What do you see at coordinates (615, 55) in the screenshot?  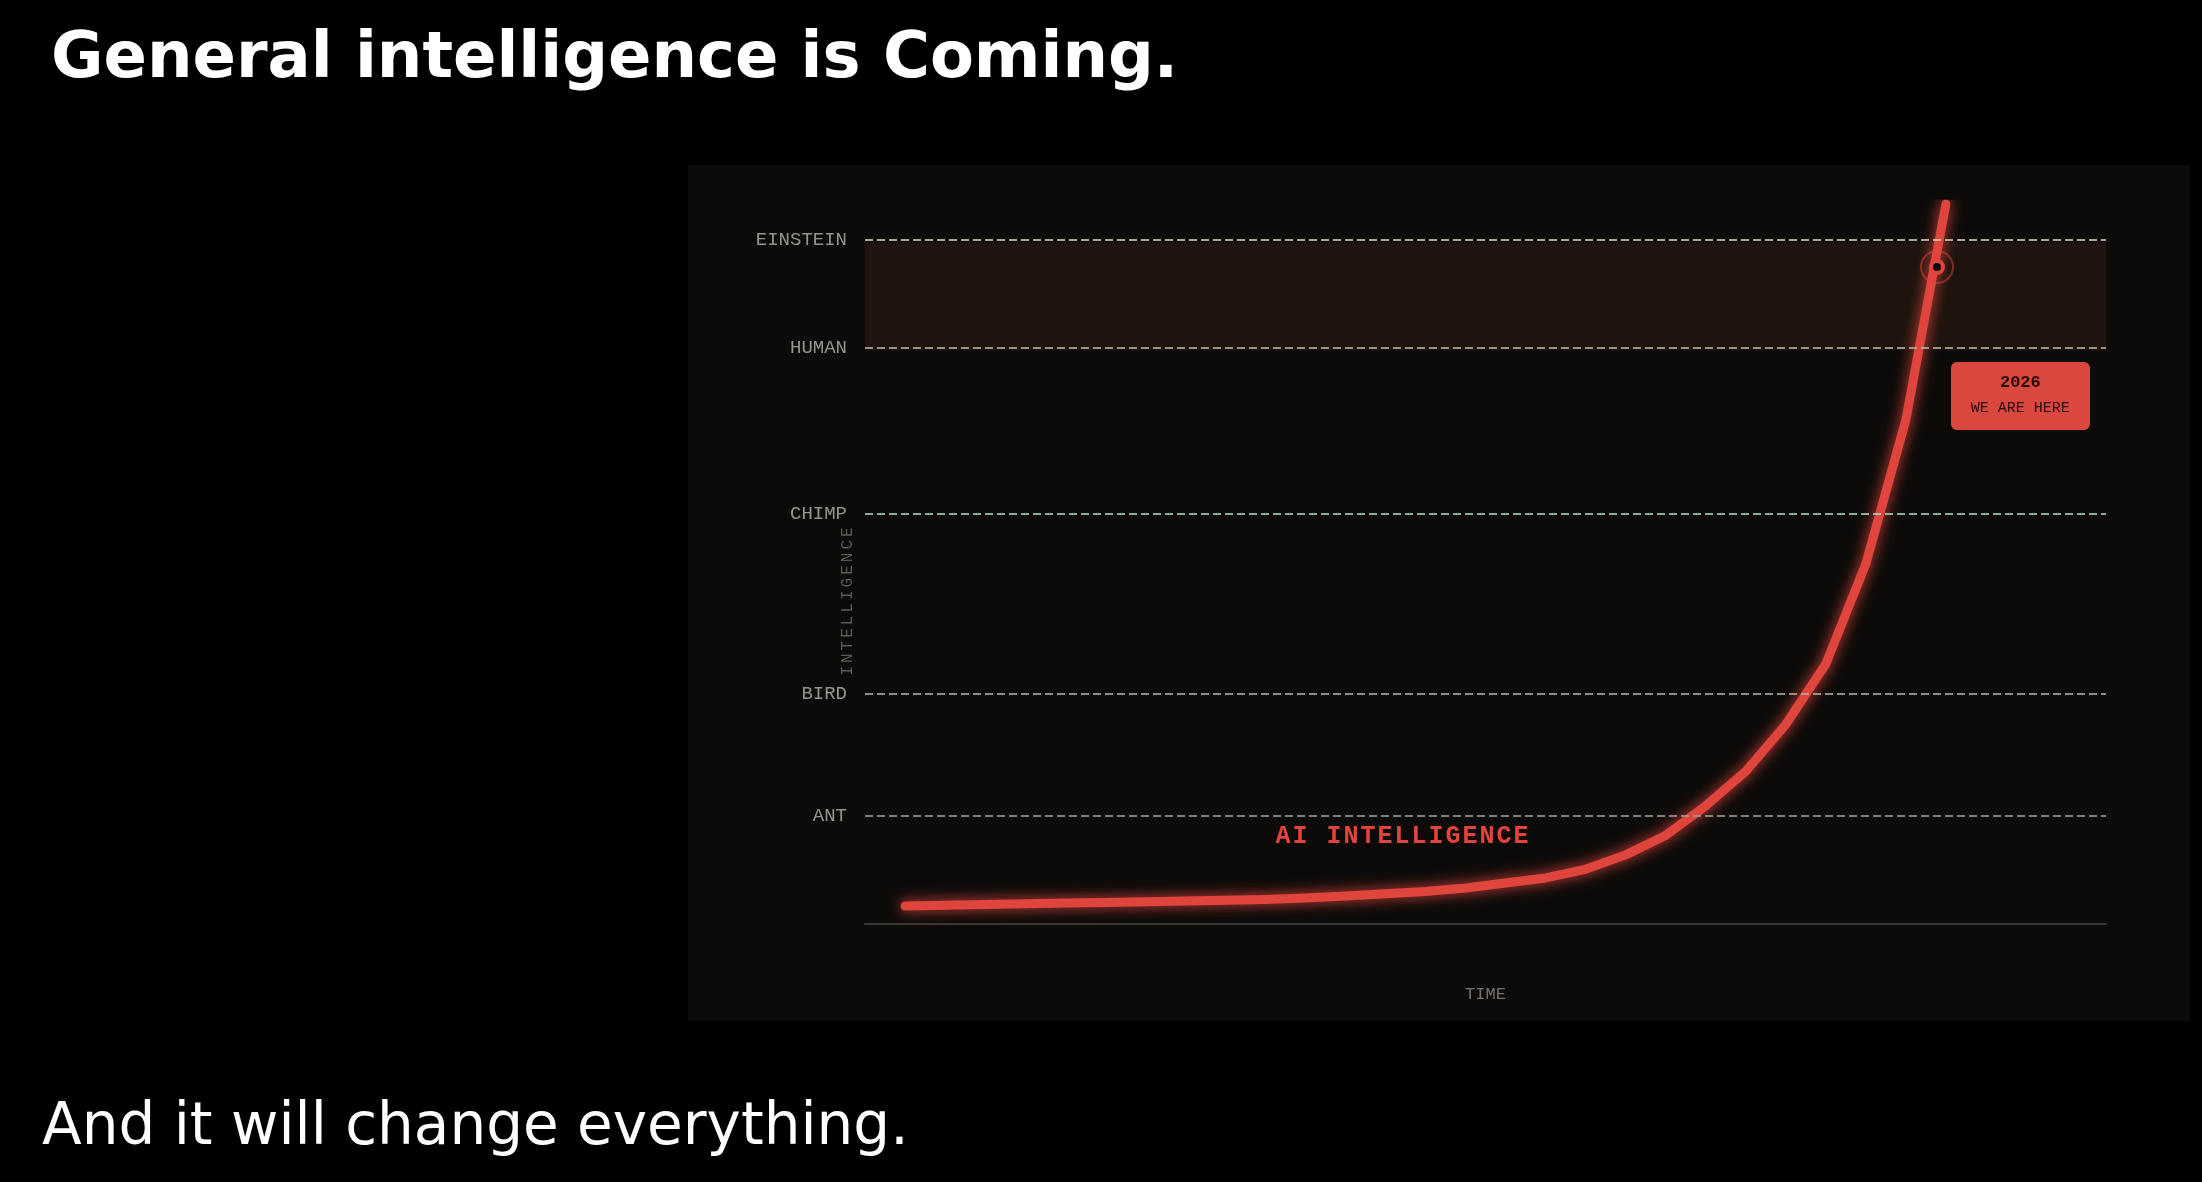 I see `chart-title: General intelligence is Coming.` at bounding box center [615, 55].